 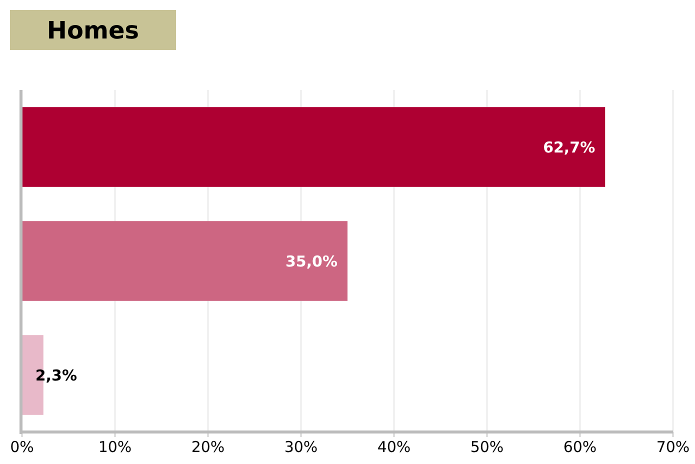 I want to click on chart-title: Homes, so click(x=93, y=30).